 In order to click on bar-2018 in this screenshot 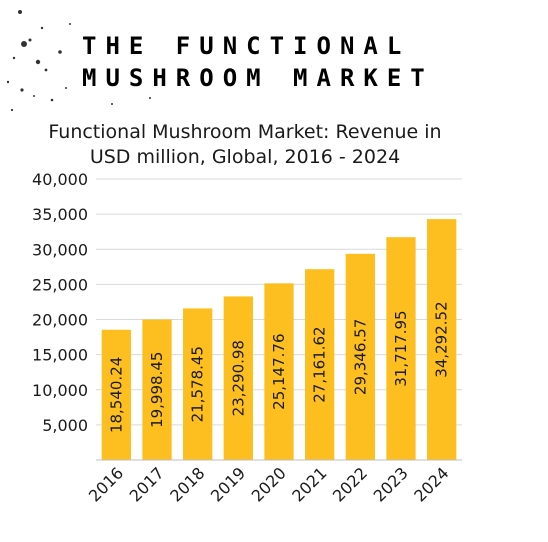, I will do `click(198, 384)`.